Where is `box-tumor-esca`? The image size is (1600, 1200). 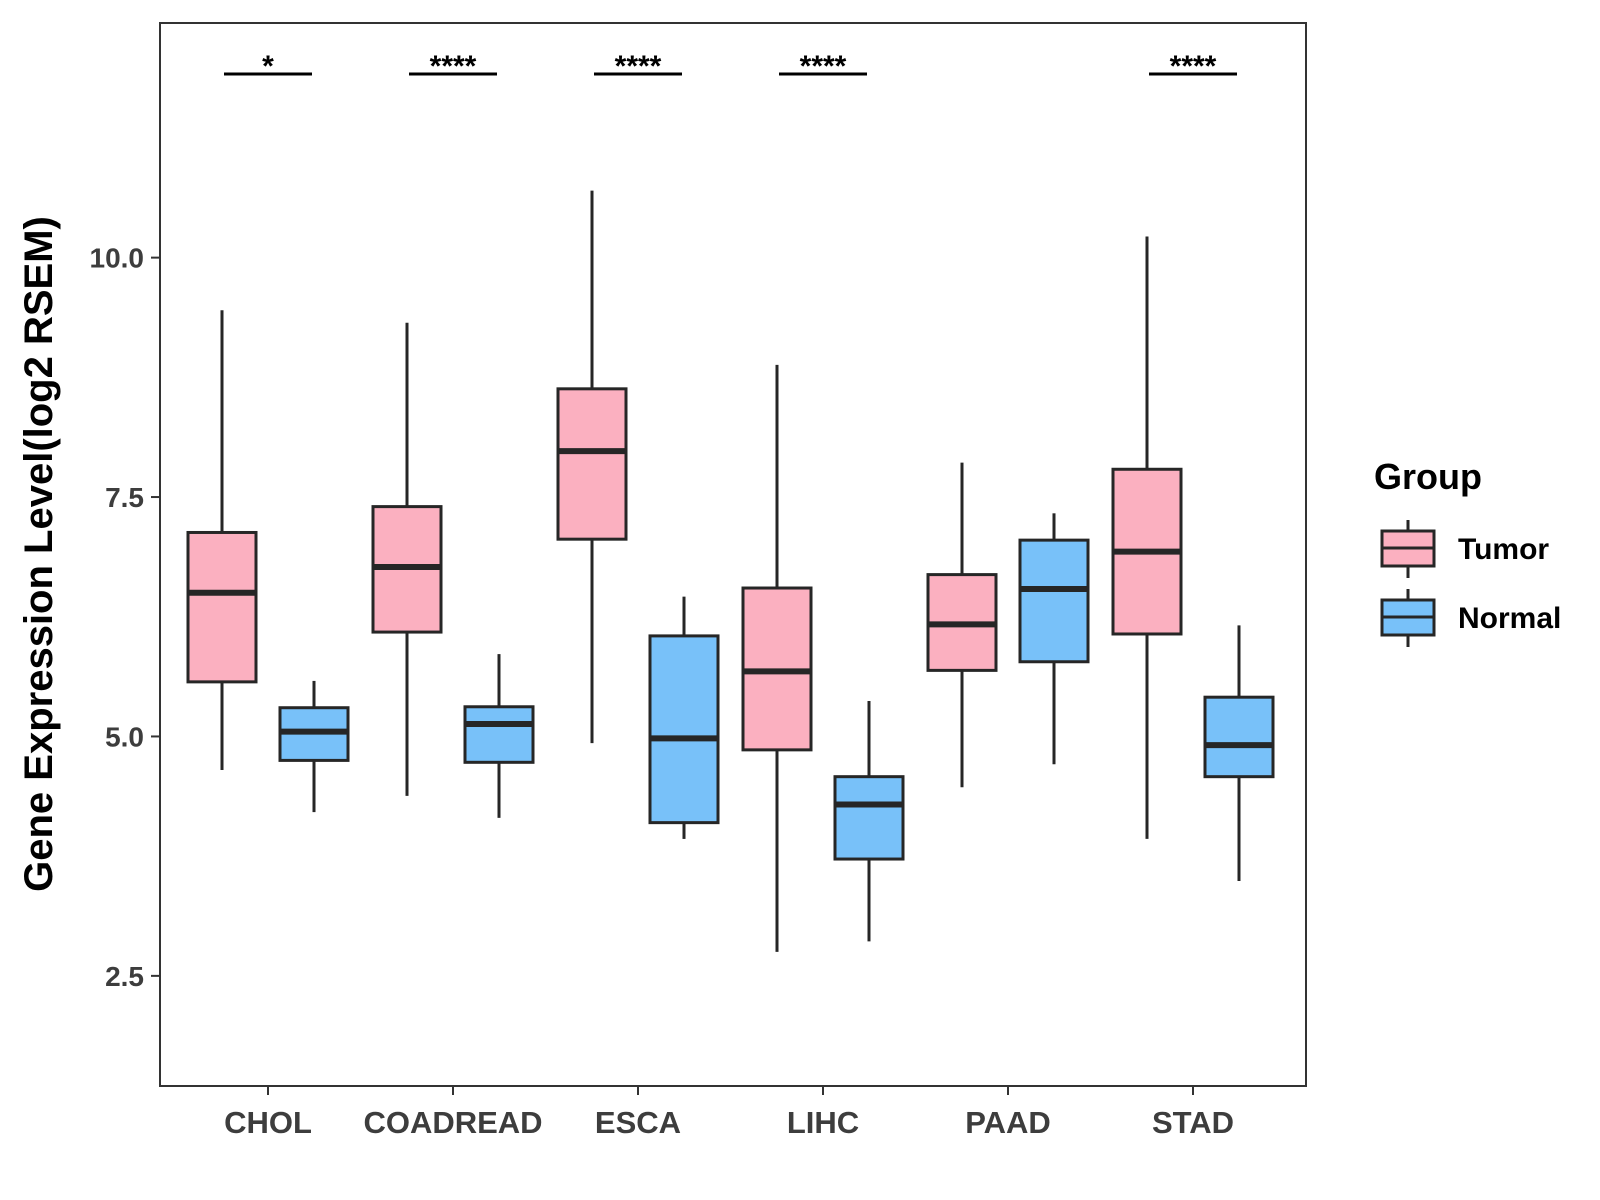
box-tumor-esca is located at coordinates (592, 467).